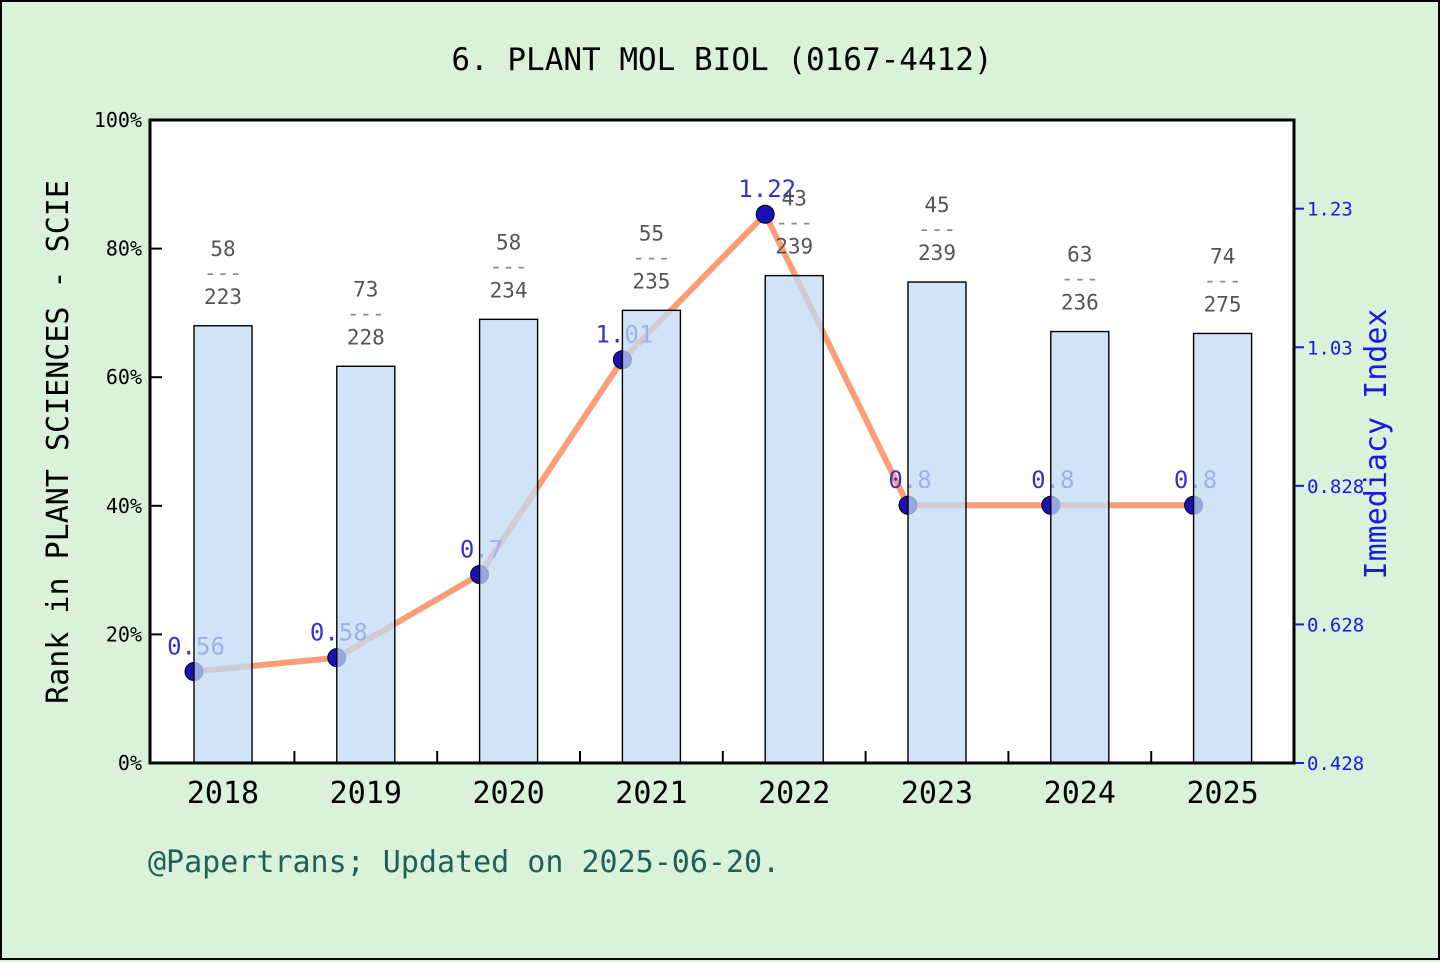  What do you see at coordinates (1223, 304) in the screenshot?
I see `rank-fraction-denominator: 275` at bounding box center [1223, 304].